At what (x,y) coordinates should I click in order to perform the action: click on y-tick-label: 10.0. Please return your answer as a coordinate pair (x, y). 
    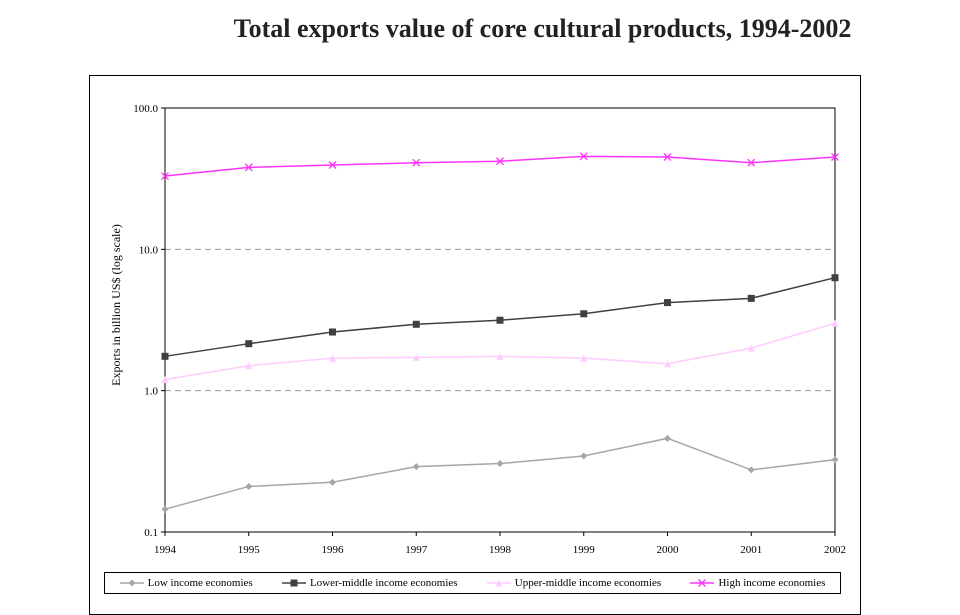
    Looking at the image, I should click on (149, 250).